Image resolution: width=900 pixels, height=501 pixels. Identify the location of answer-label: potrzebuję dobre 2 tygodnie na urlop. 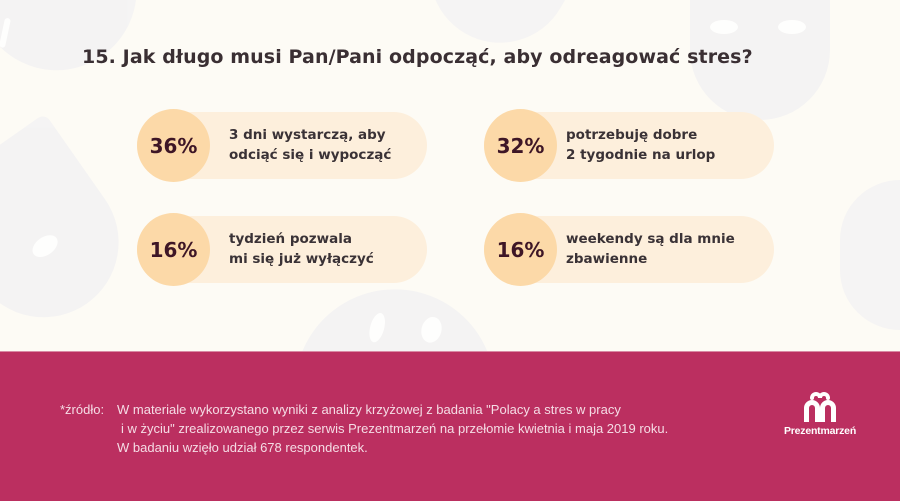
(641, 145).